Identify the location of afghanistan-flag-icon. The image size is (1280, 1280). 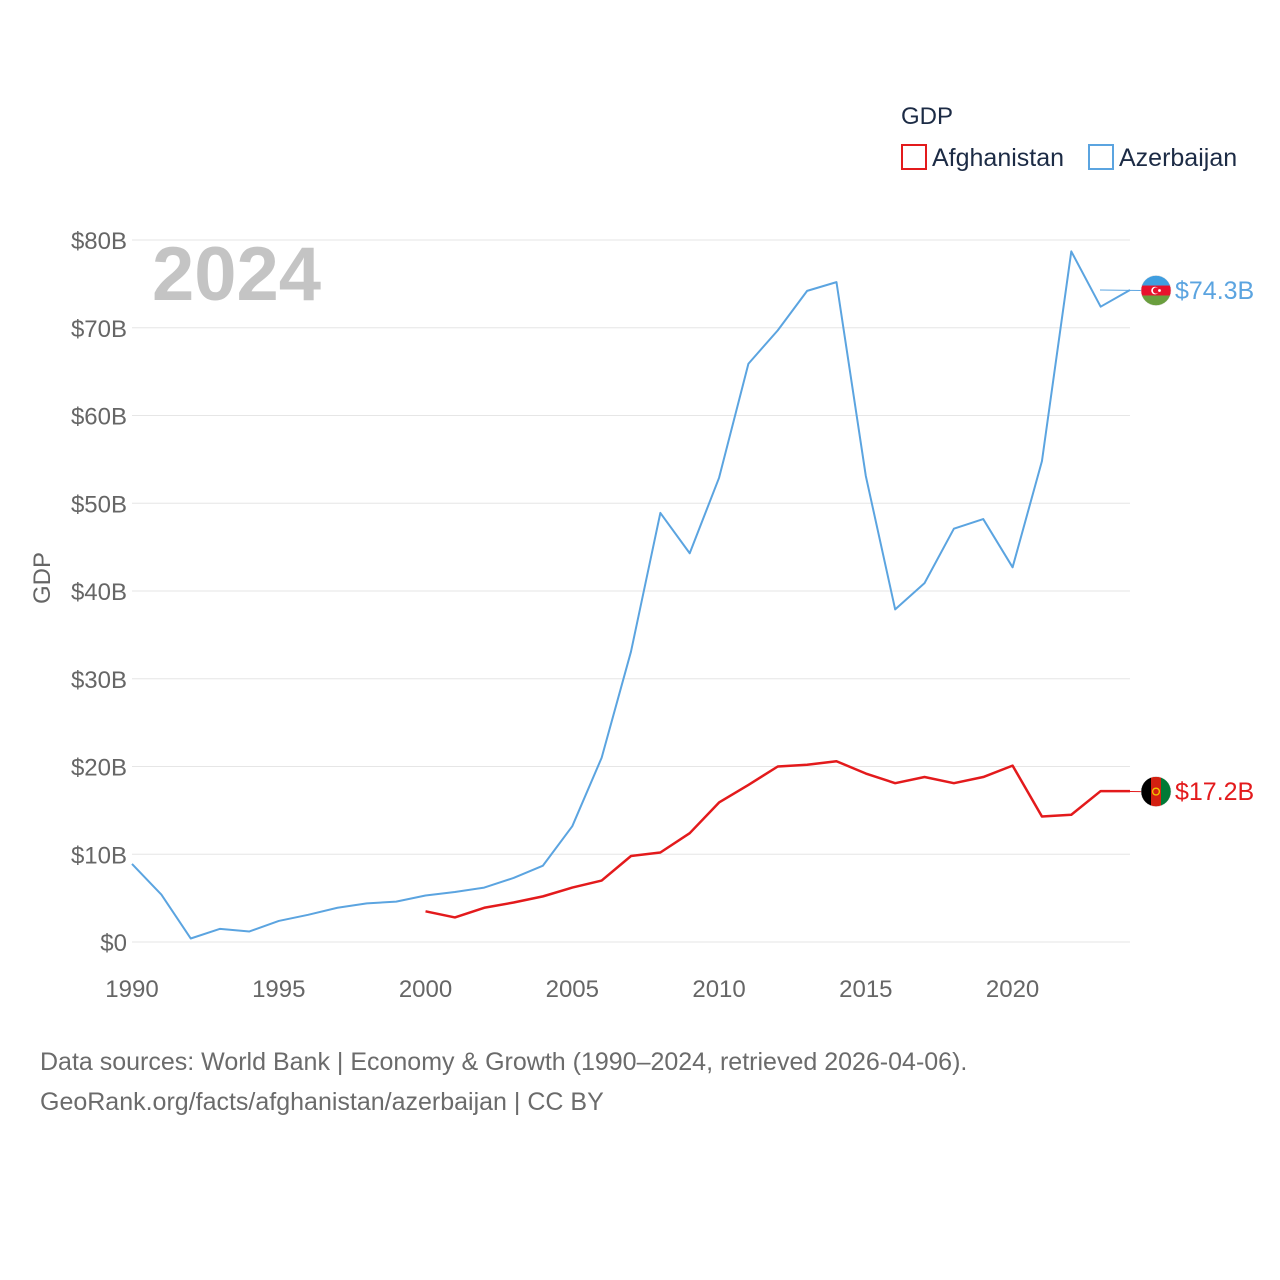
(1156, 791).